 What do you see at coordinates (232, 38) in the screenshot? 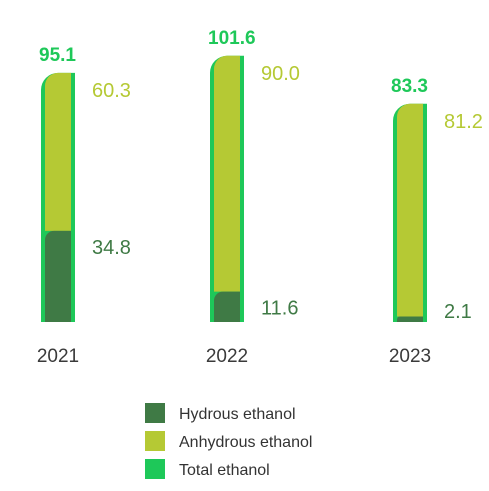
I see `total-value-label-2022: 101.6` at bounding box center [232, 38].